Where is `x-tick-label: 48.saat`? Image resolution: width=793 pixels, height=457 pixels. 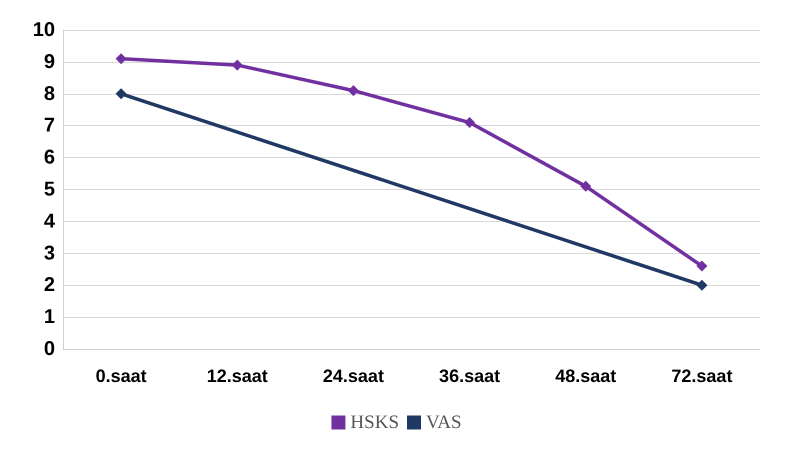
x-tick-label: 48.saat is located at coordinates (585, 376).